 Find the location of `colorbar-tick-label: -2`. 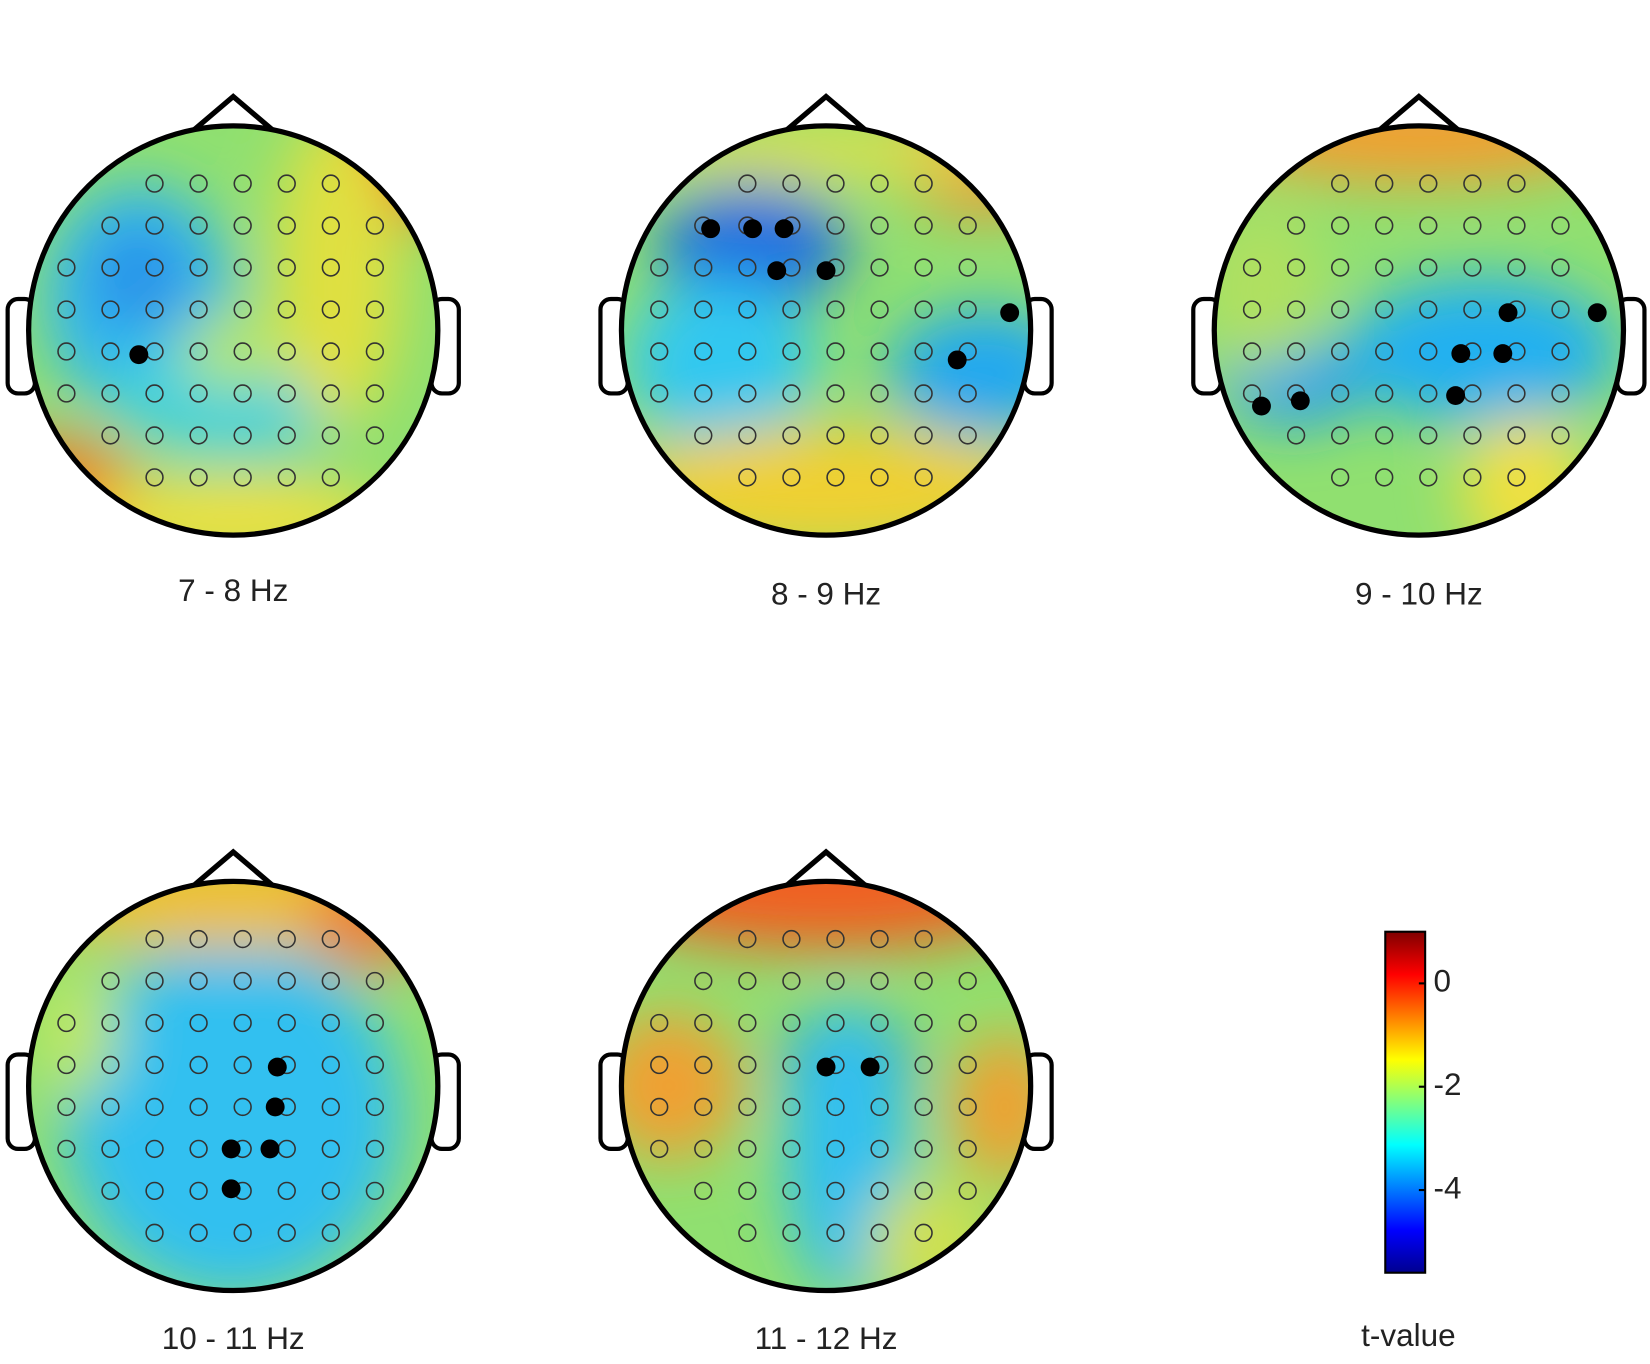

colorbar-tick-label: -2 is located at coordinates (1448, 1084).